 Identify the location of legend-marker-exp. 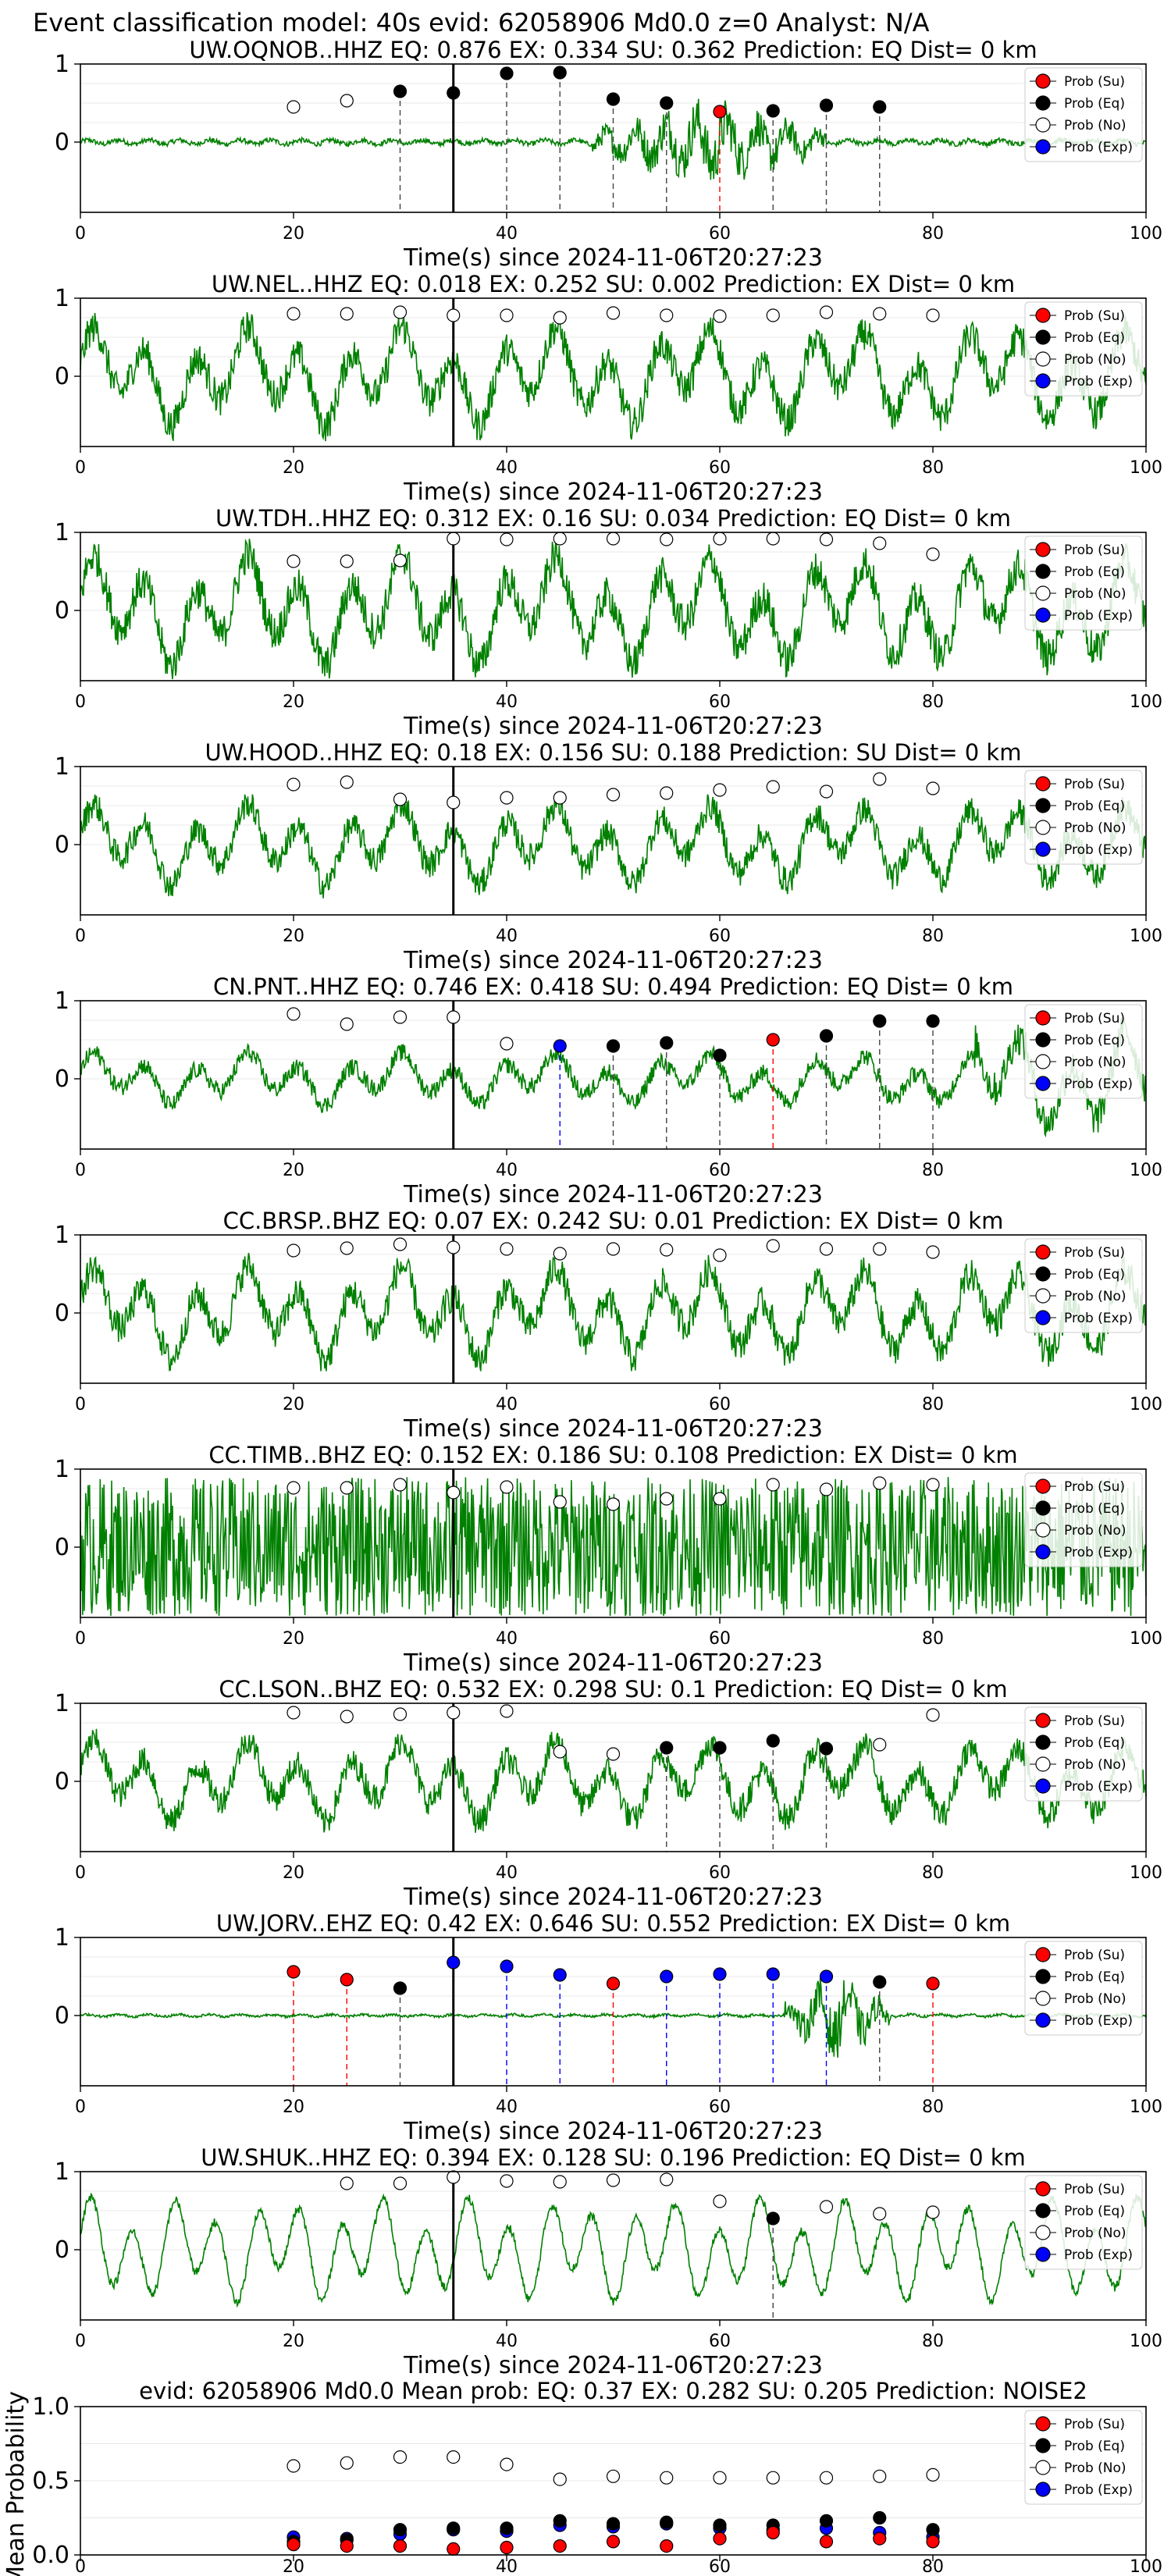
(1043, 849).